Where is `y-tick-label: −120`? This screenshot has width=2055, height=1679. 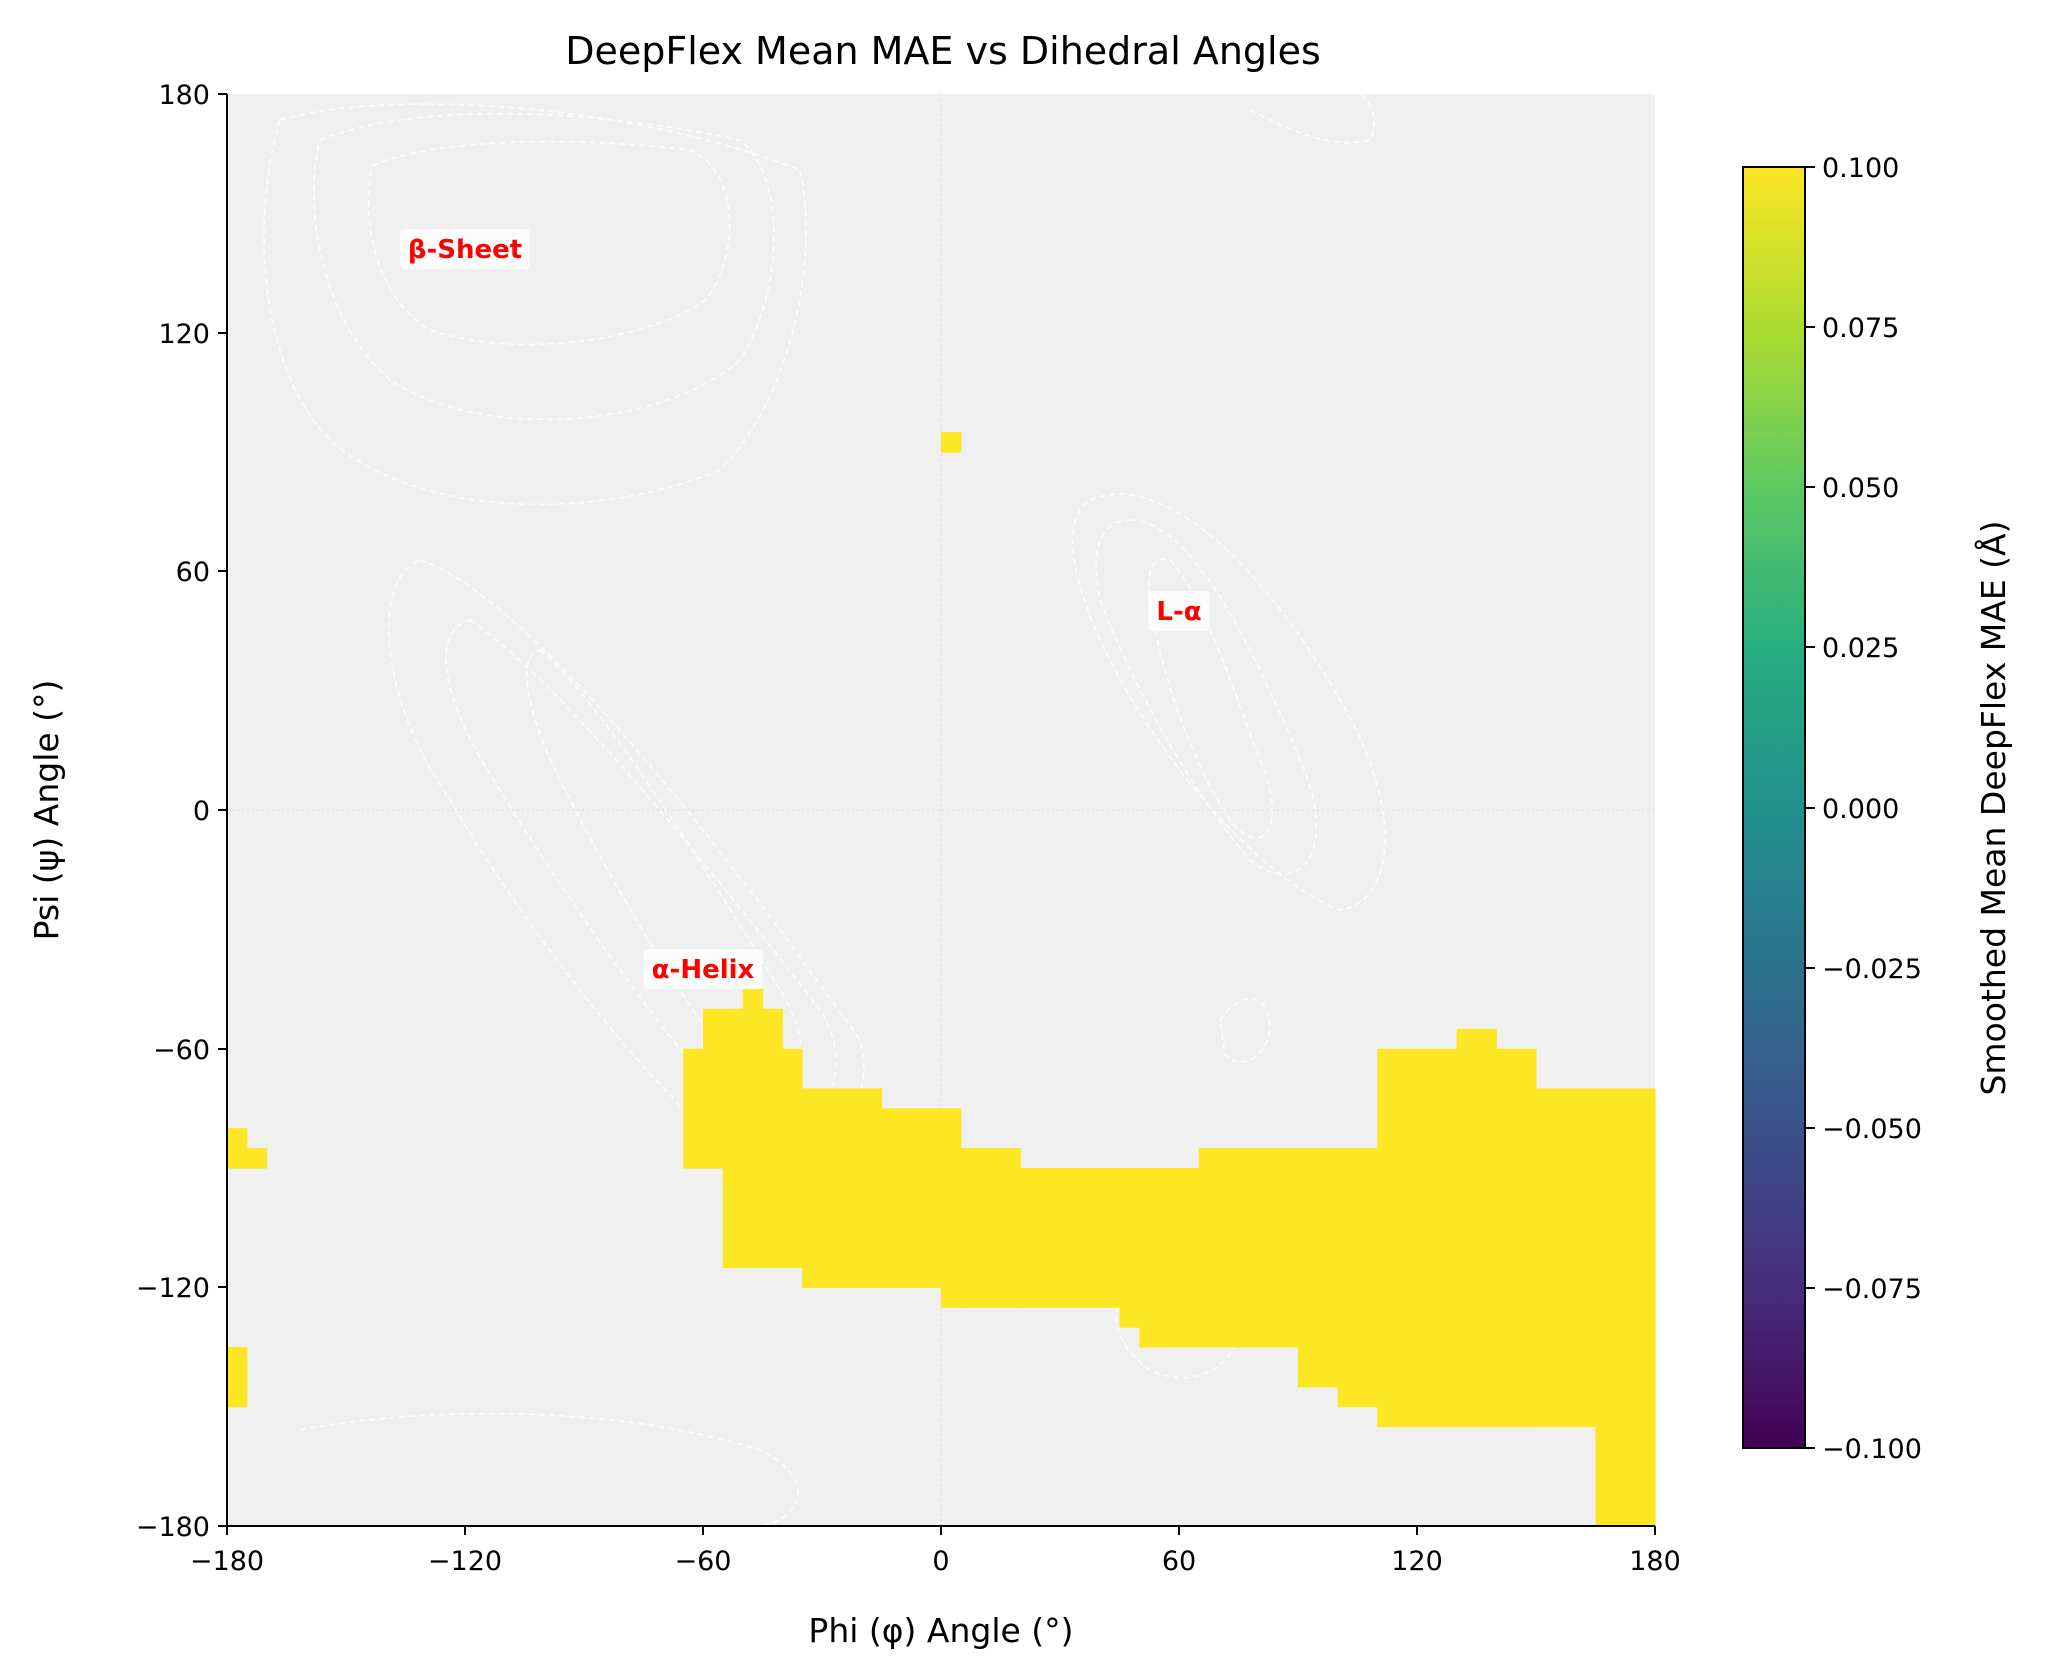 y-tick-label: −120 is located at coordinates (173, 1288).